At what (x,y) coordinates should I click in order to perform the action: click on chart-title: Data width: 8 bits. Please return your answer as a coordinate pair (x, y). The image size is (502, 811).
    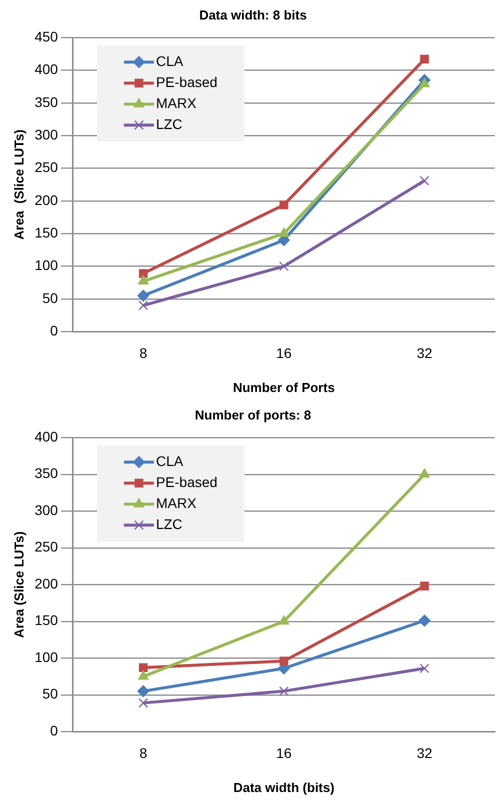
    Looking at the image, I should click on (253, 14).